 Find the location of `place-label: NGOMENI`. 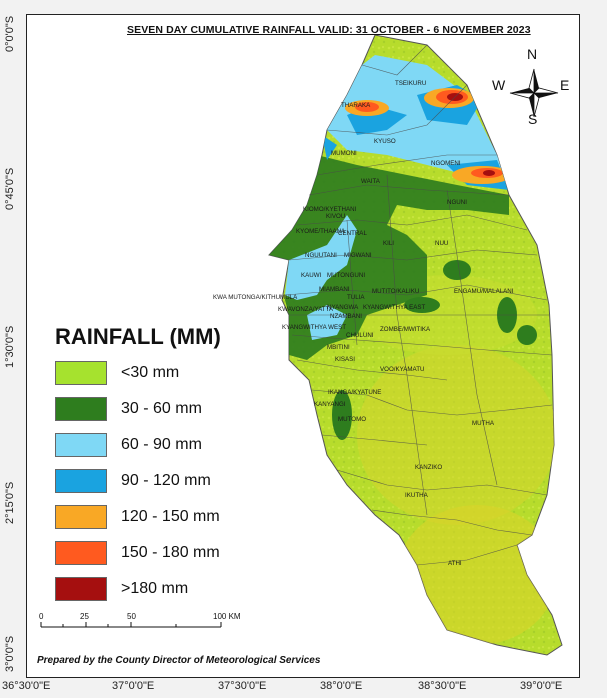

place-label: NGOMENI is located at coordinates (446, 163).